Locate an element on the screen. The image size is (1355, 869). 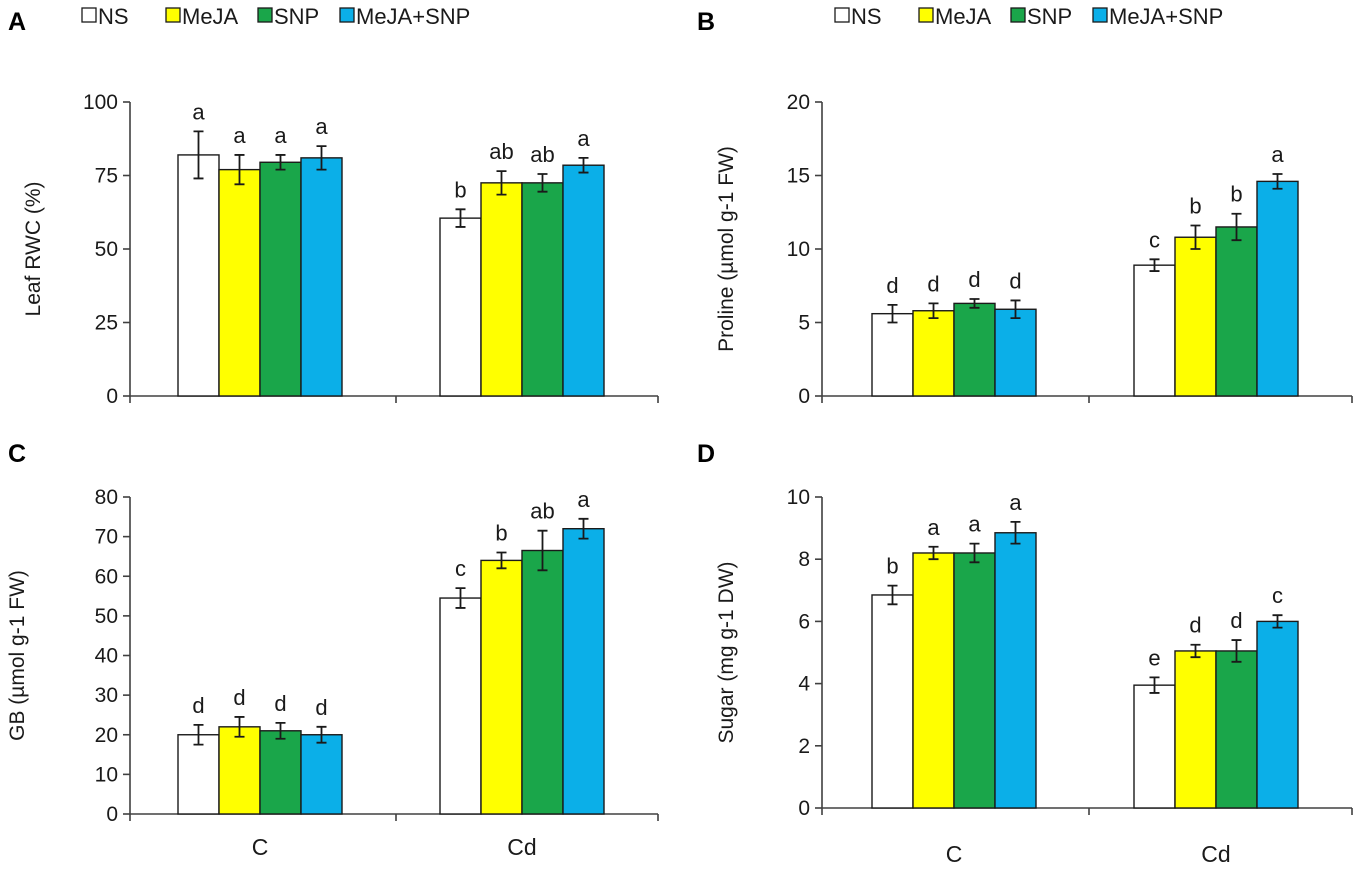
x-category-label: Cd is located at coordinates (521, 847).